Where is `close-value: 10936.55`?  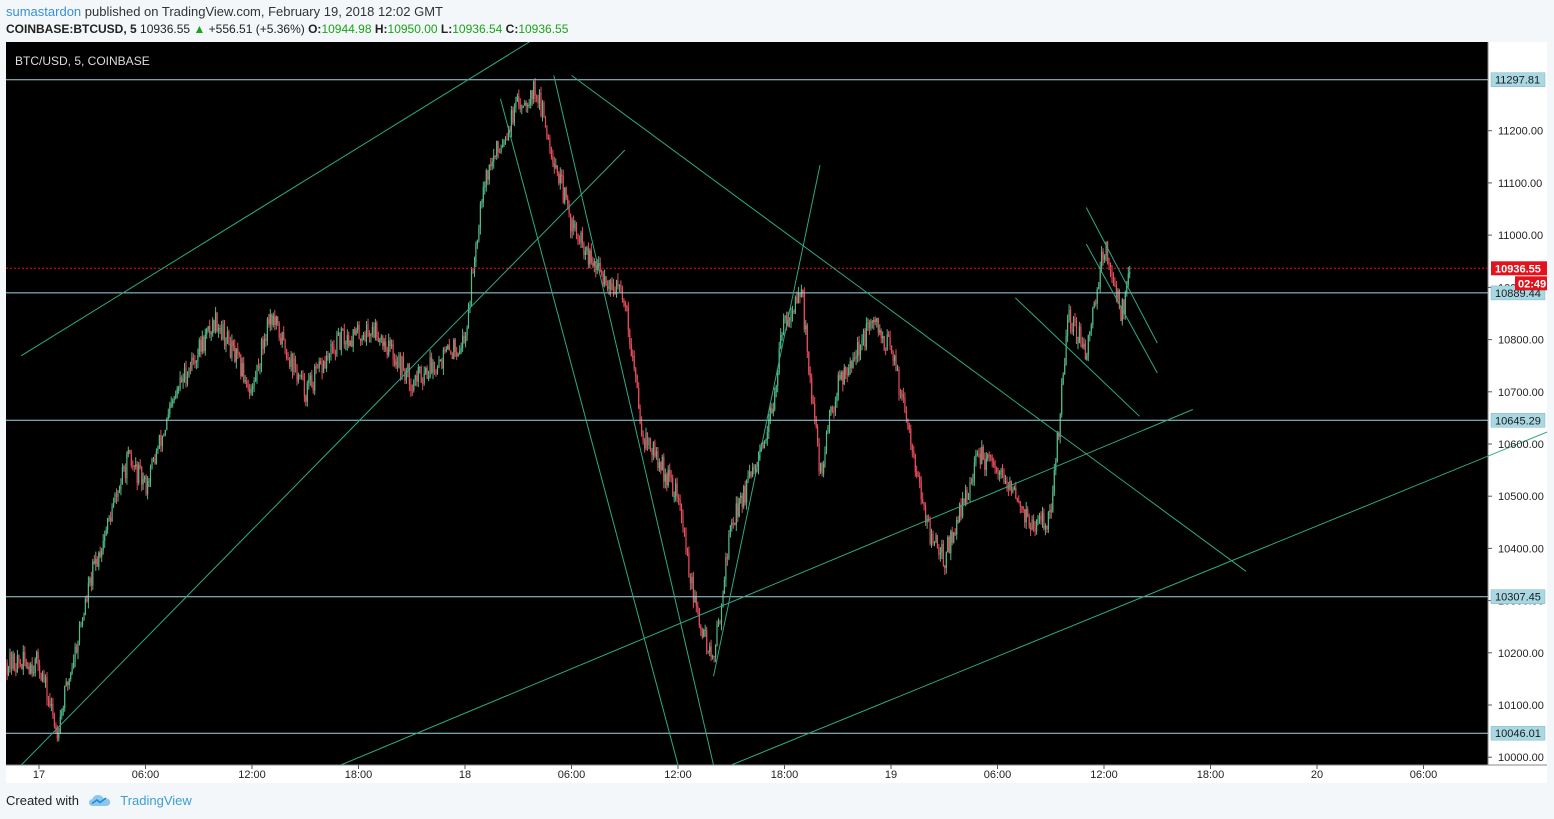
close-value: 10936.55 is located at coordinates (543, 29).